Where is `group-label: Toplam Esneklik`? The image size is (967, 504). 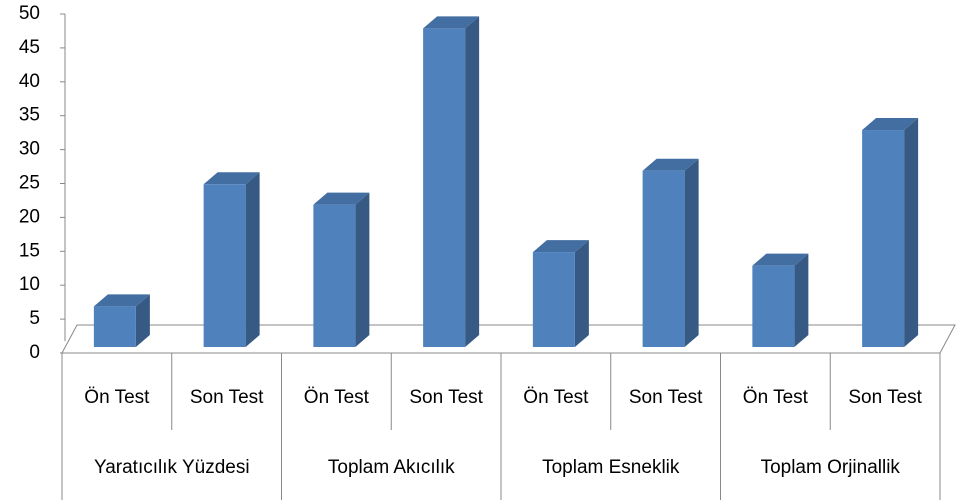 group-label: Toplam Esneklik is located at coordinates (611, 467).